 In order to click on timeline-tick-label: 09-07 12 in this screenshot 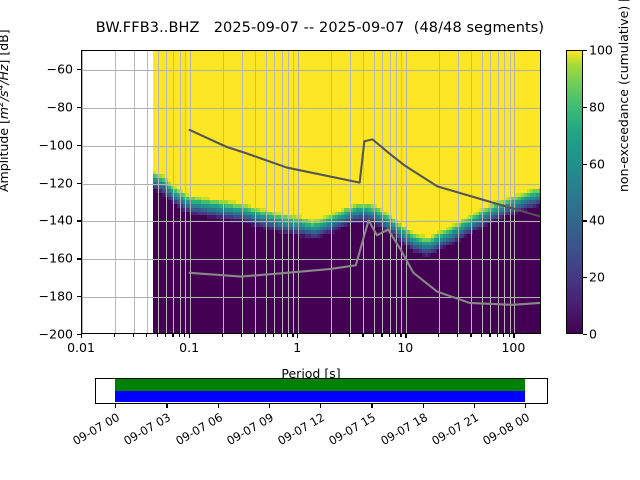, I will do `click(296, 431)`.